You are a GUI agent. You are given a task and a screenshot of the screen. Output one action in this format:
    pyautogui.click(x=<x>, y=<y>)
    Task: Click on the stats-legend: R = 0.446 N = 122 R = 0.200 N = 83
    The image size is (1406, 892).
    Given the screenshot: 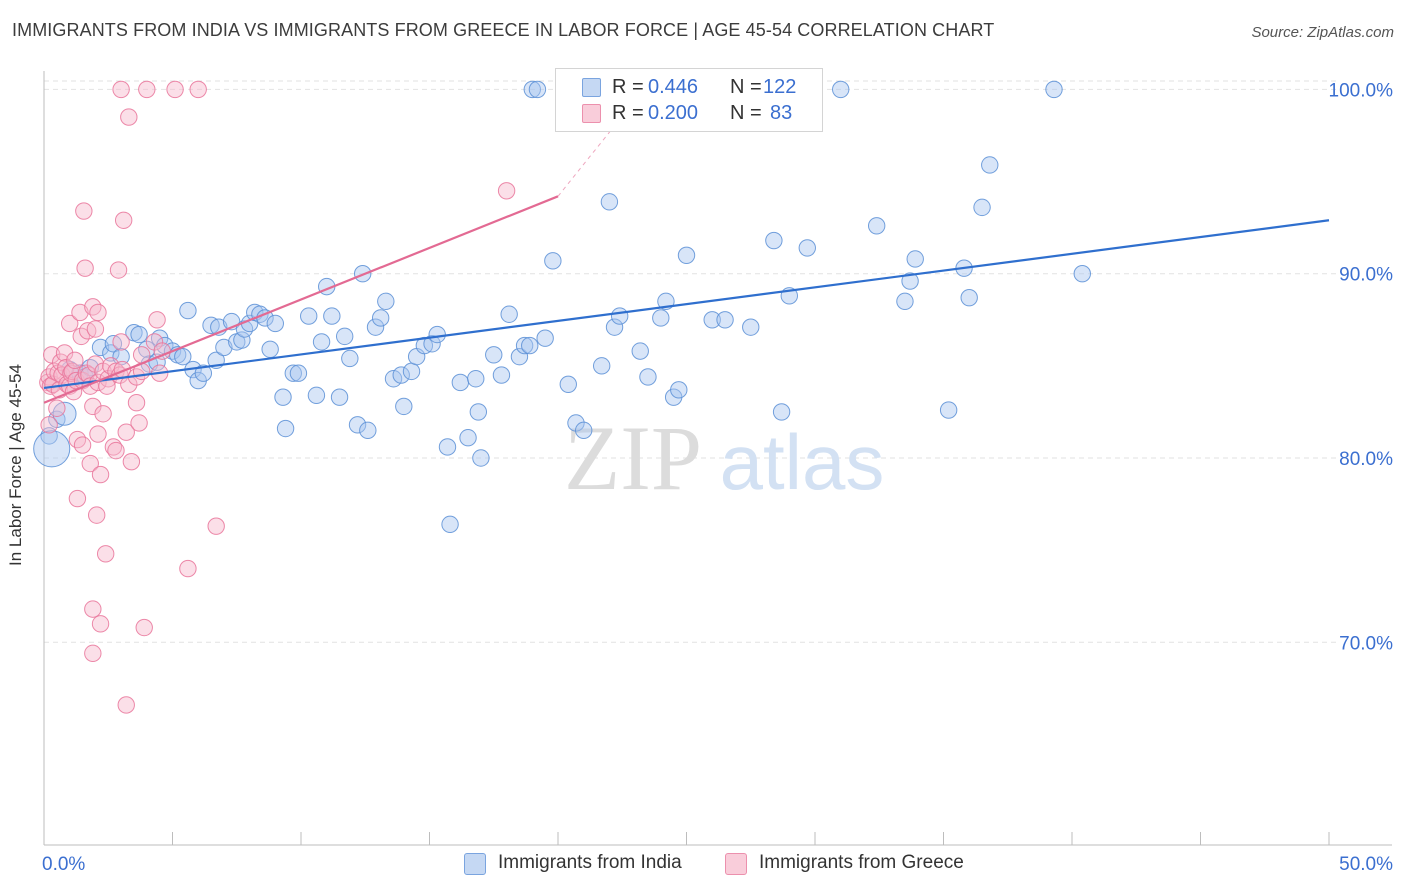 What is the action you would take?
    pyautogui.click(x=689, y=100)
    